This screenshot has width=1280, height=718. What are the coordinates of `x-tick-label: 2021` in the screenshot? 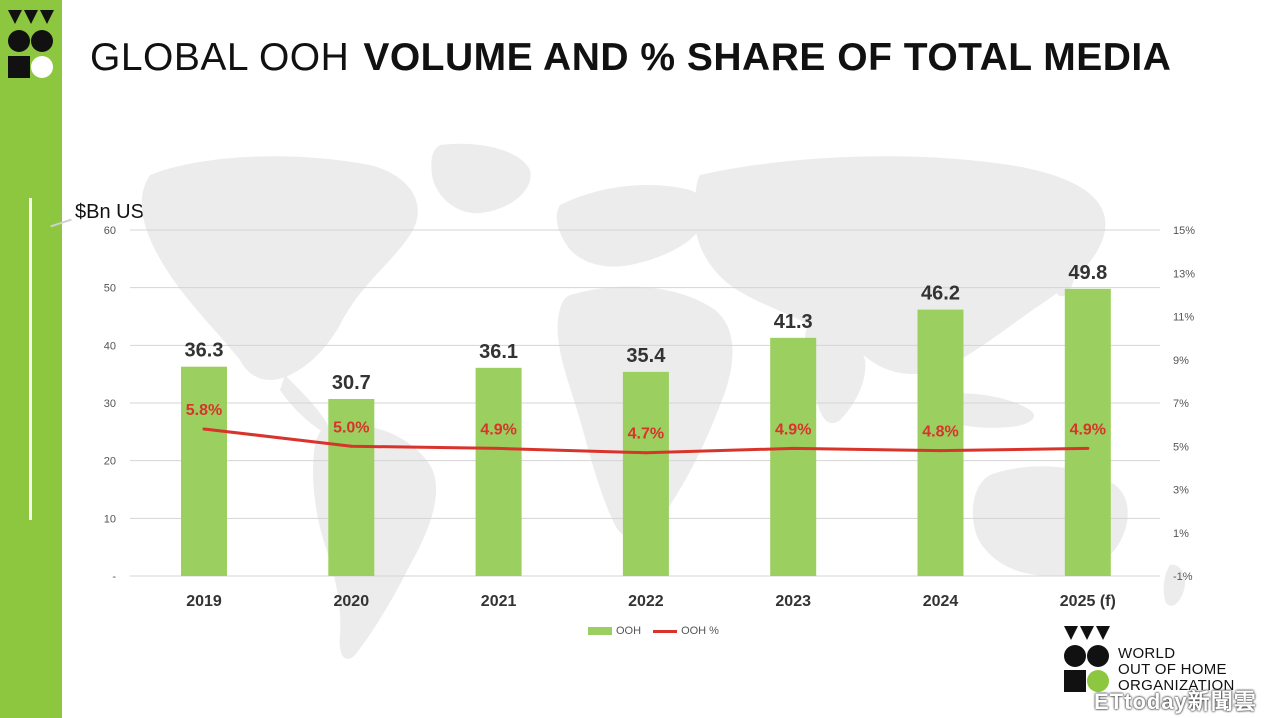 It's located at (499, 601).